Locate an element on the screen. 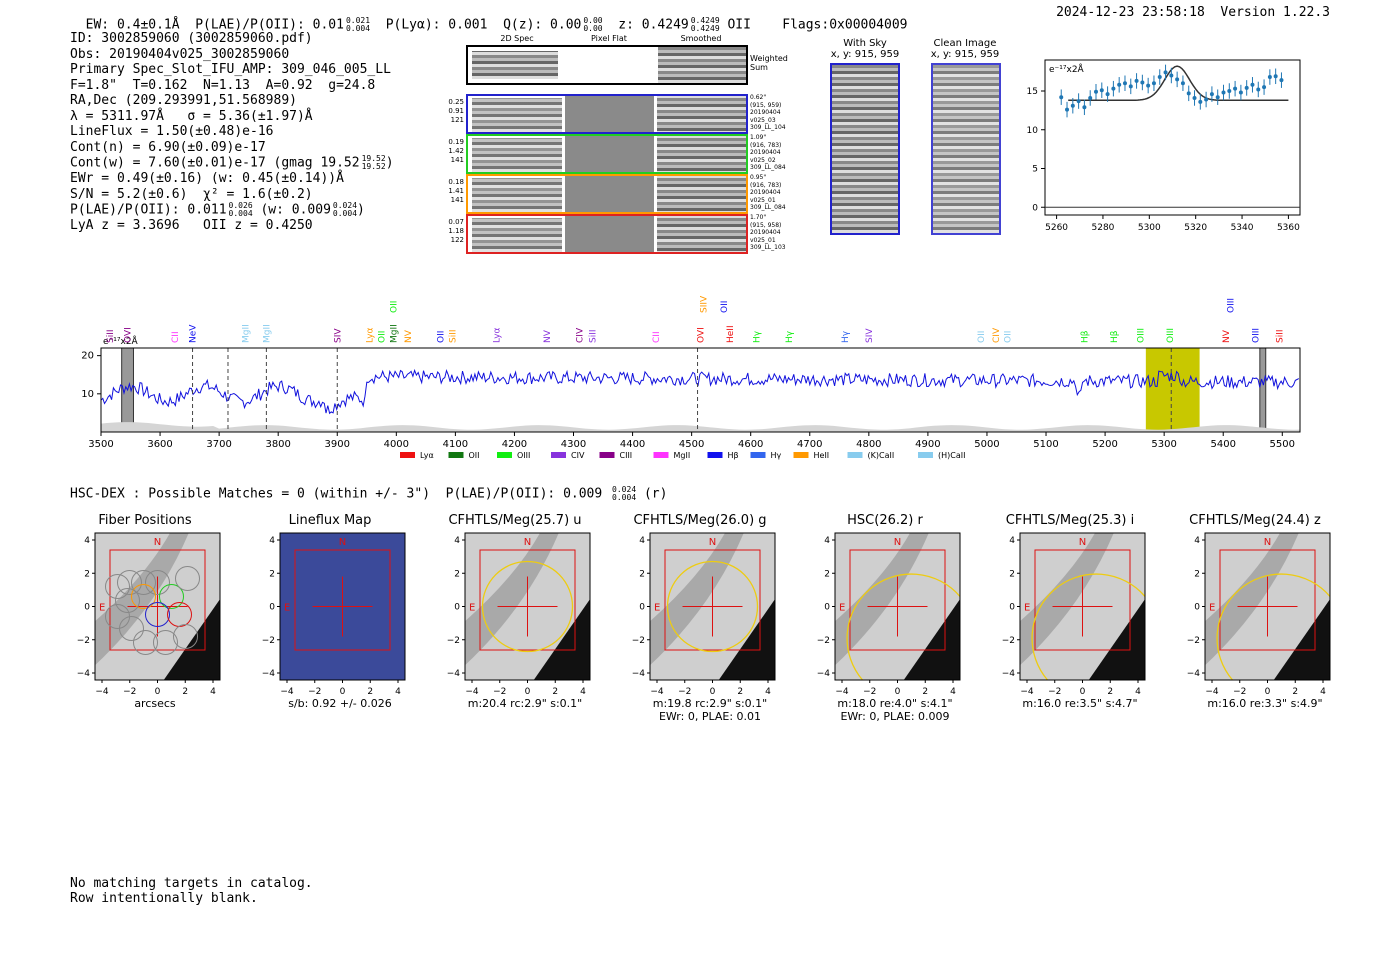 The width and height of the screenshot is (1400, 953). spectral-line-label: NV is located at coordinates (548, 336).